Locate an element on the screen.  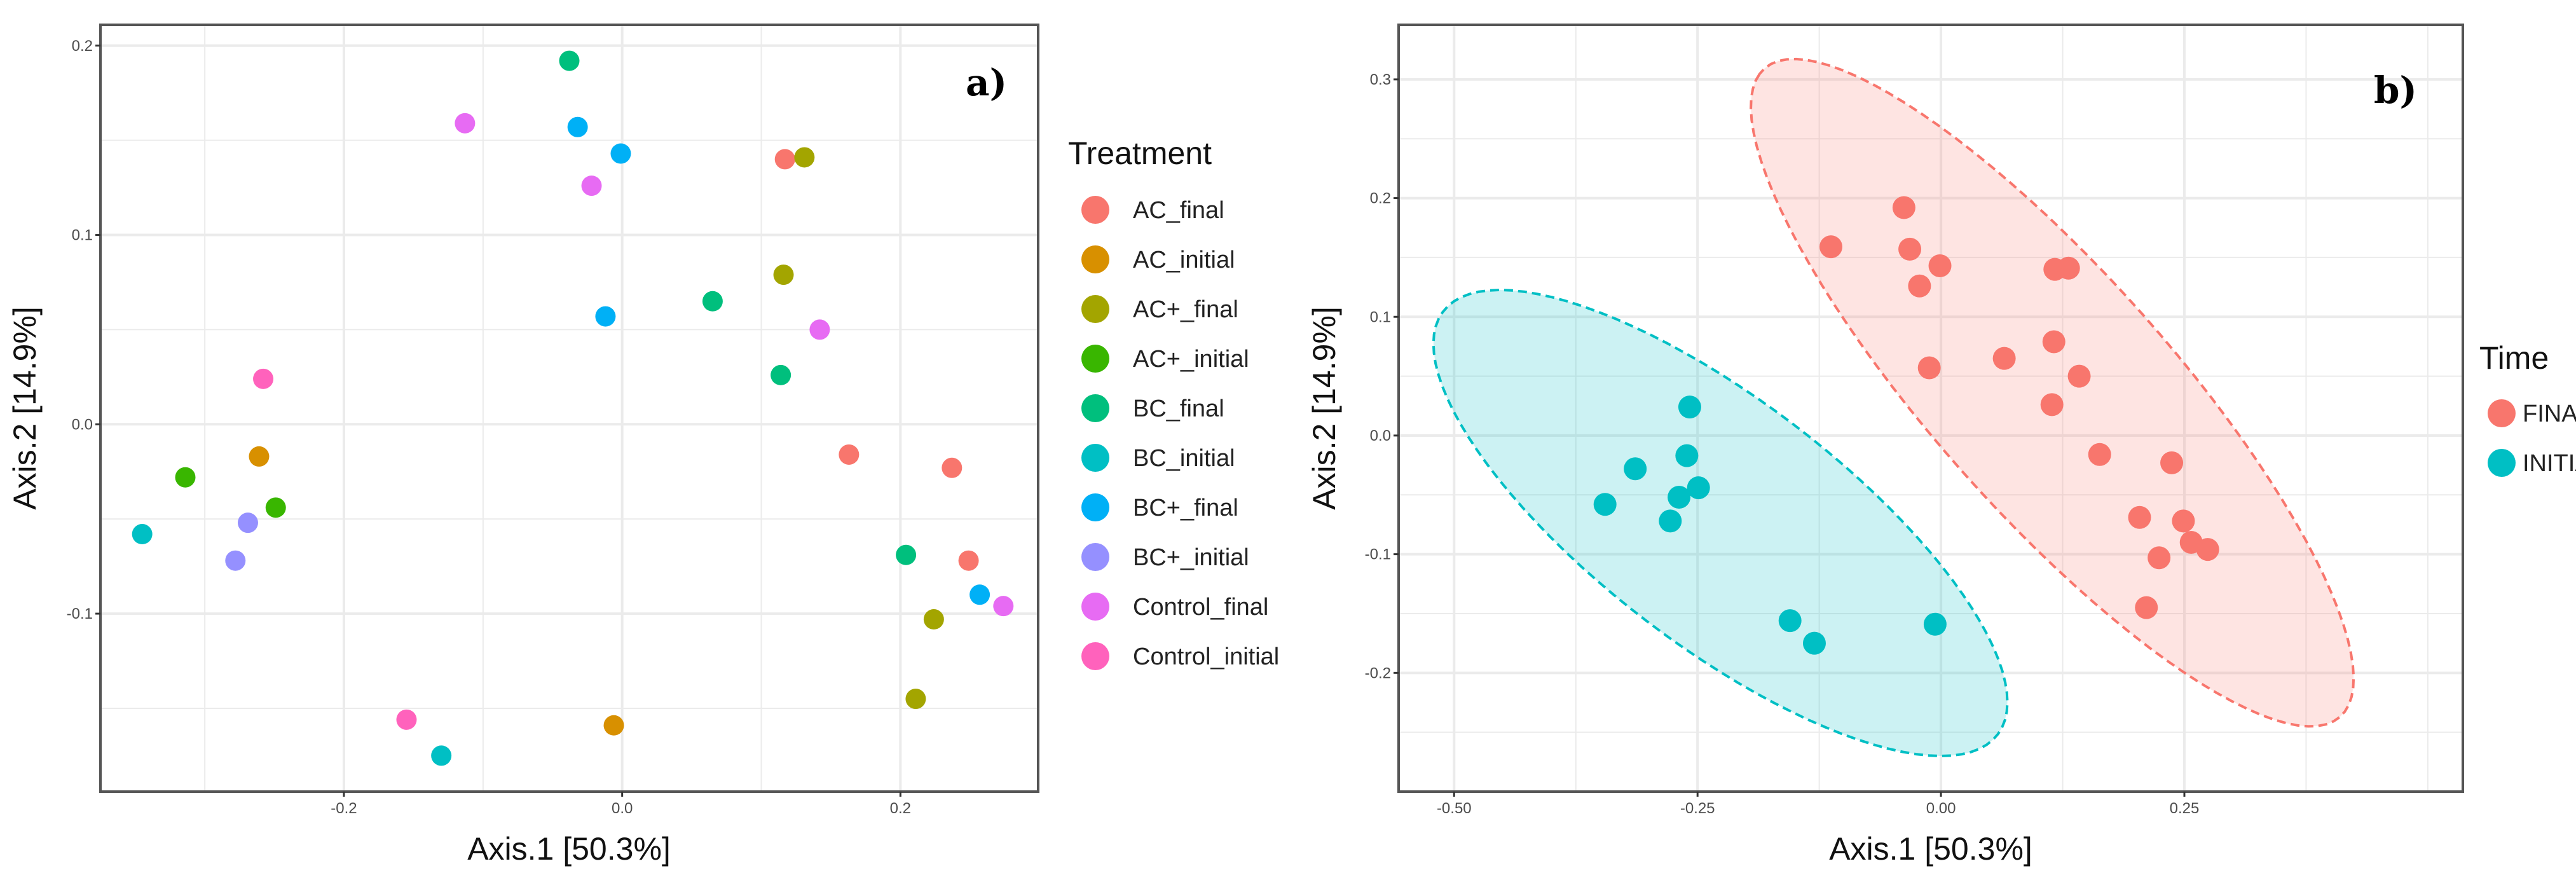
legend-label: AC+_initial is located at coordinates (1191, 359).